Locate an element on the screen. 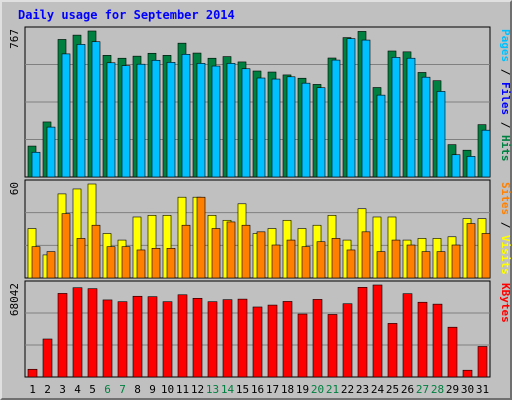  day-label-6: 6 is located at coordinates (107, 389).